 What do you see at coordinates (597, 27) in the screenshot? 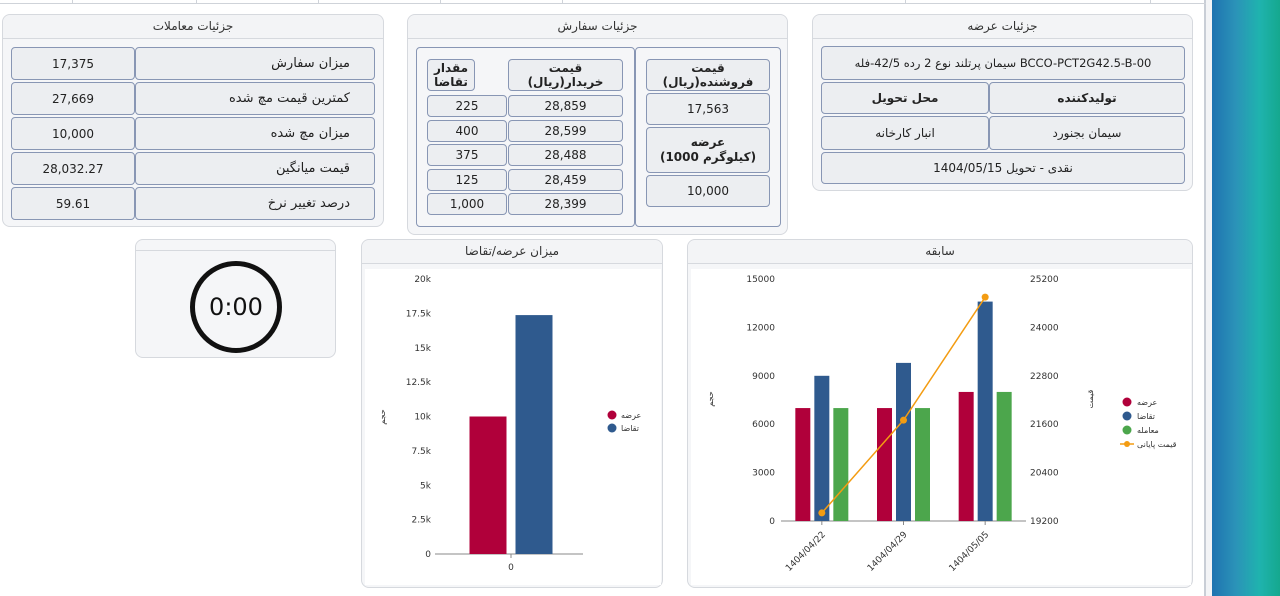
I see `order-title: جزئیات سفارش` at bounding box center [597, 27].